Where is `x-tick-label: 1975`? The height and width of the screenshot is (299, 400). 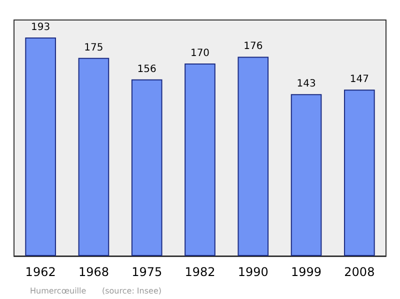 x-tick-label: 1975 is located at coordinates (147, 272).